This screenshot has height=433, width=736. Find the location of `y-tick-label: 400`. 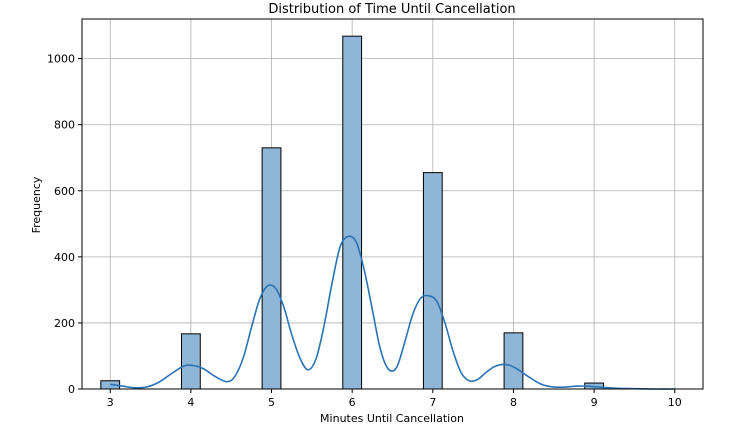

y-tick-label: 400 is located at coordinates (64, 257).